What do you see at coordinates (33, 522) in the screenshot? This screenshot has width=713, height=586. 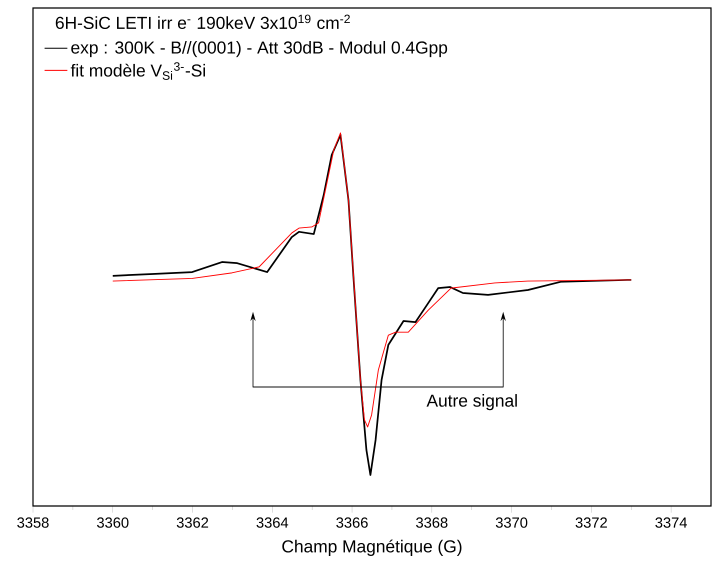 I see `x-tick-label: 3358` at bounding box center [33, 522].